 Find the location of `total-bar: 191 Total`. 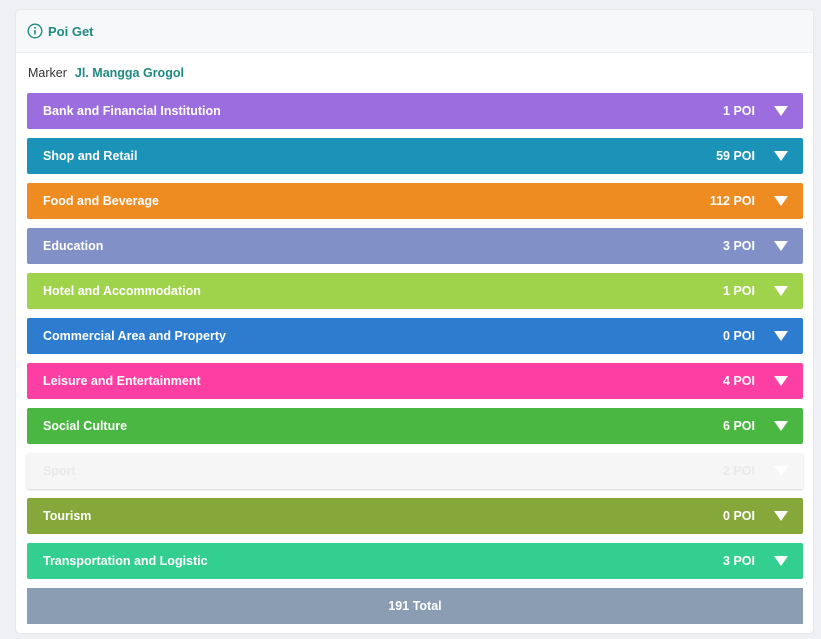

total-bar: 191 Total is located at coordinates (415, 606).